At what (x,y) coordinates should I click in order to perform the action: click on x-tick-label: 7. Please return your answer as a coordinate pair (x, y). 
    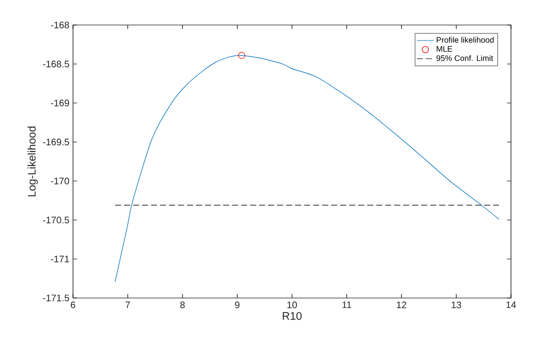
    Looking at the image, I should click on (128, 305).